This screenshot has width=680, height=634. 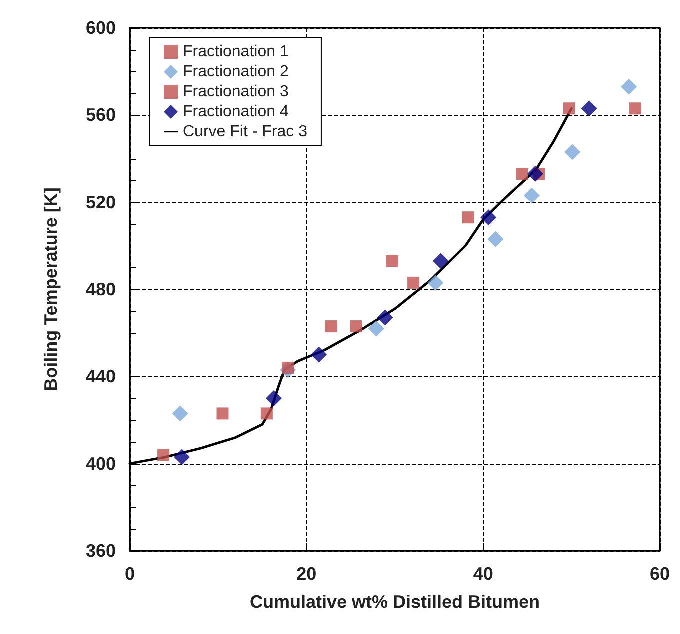 I want to click on y-tick-label: 560, so click(x=101, y=115).